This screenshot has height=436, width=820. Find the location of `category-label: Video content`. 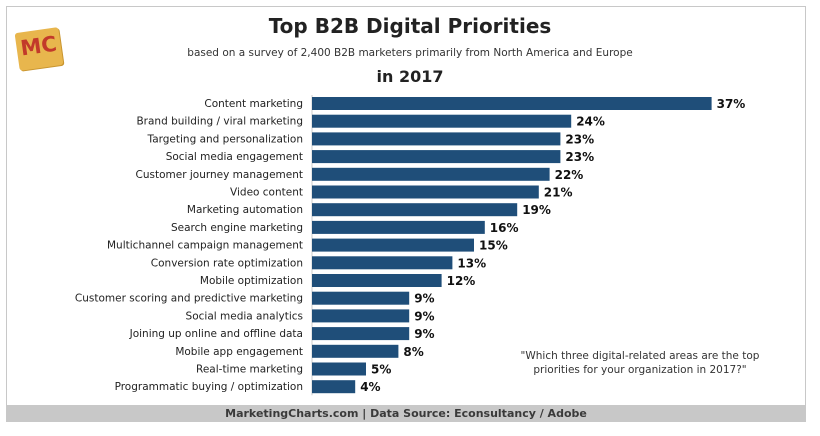

category-label: Video content is located at coordinates (266, 193).